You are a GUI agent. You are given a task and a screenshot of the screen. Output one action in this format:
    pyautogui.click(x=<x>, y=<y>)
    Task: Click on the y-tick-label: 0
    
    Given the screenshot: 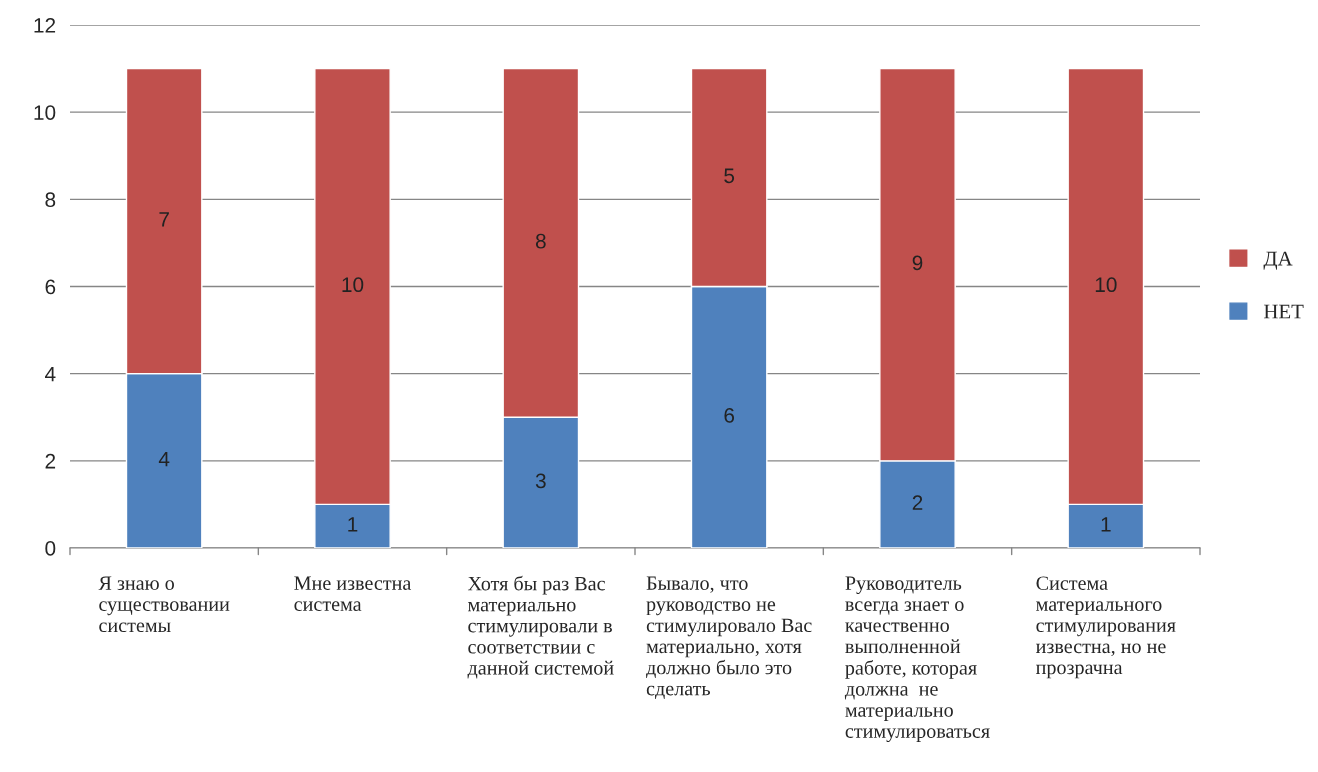 What is the action you would take?
    pyautogui.click(x=50, y=548)
    